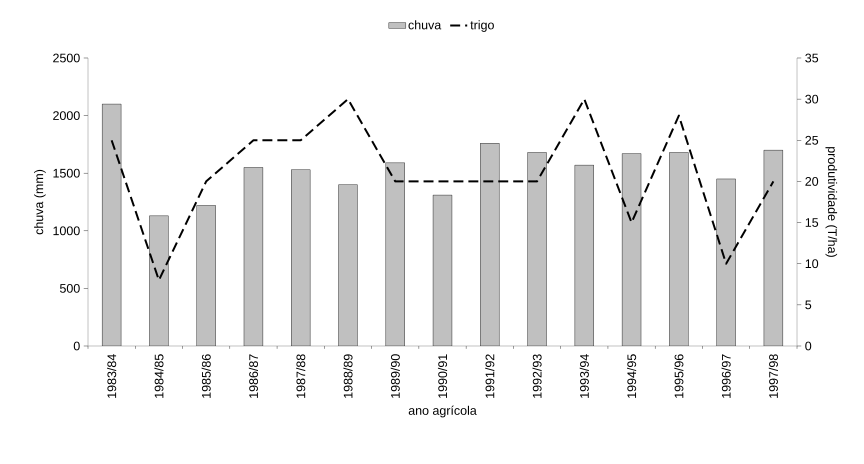  I want to click on y-tick-label: 0, so click(77, 346).